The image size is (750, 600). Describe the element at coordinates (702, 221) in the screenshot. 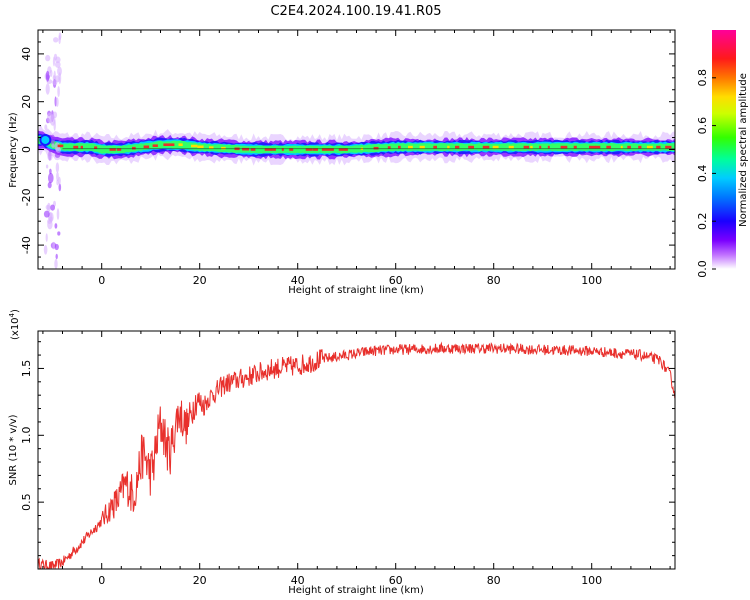

I see `colorbar-tick-label: 0.2` at that location.